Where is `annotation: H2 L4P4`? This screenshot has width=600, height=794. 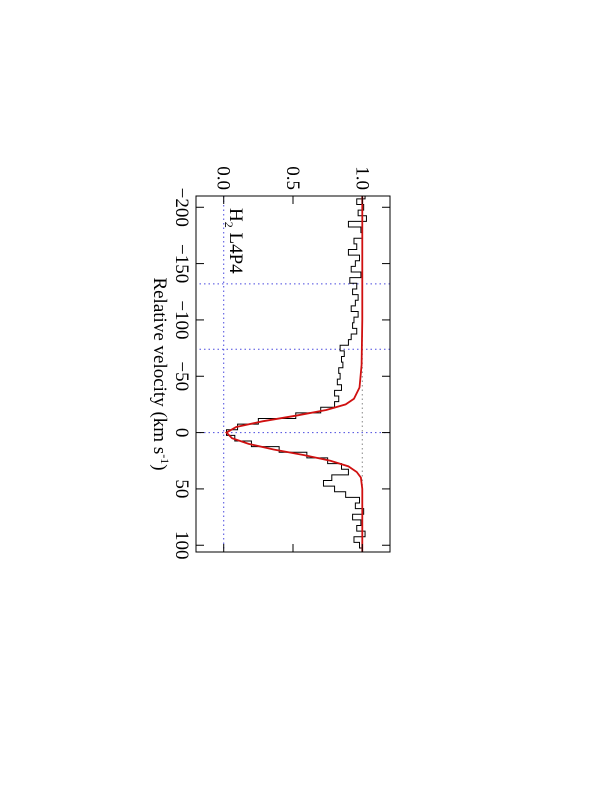
annotation: H2 L4P4 is located at coordinates (234, 241).